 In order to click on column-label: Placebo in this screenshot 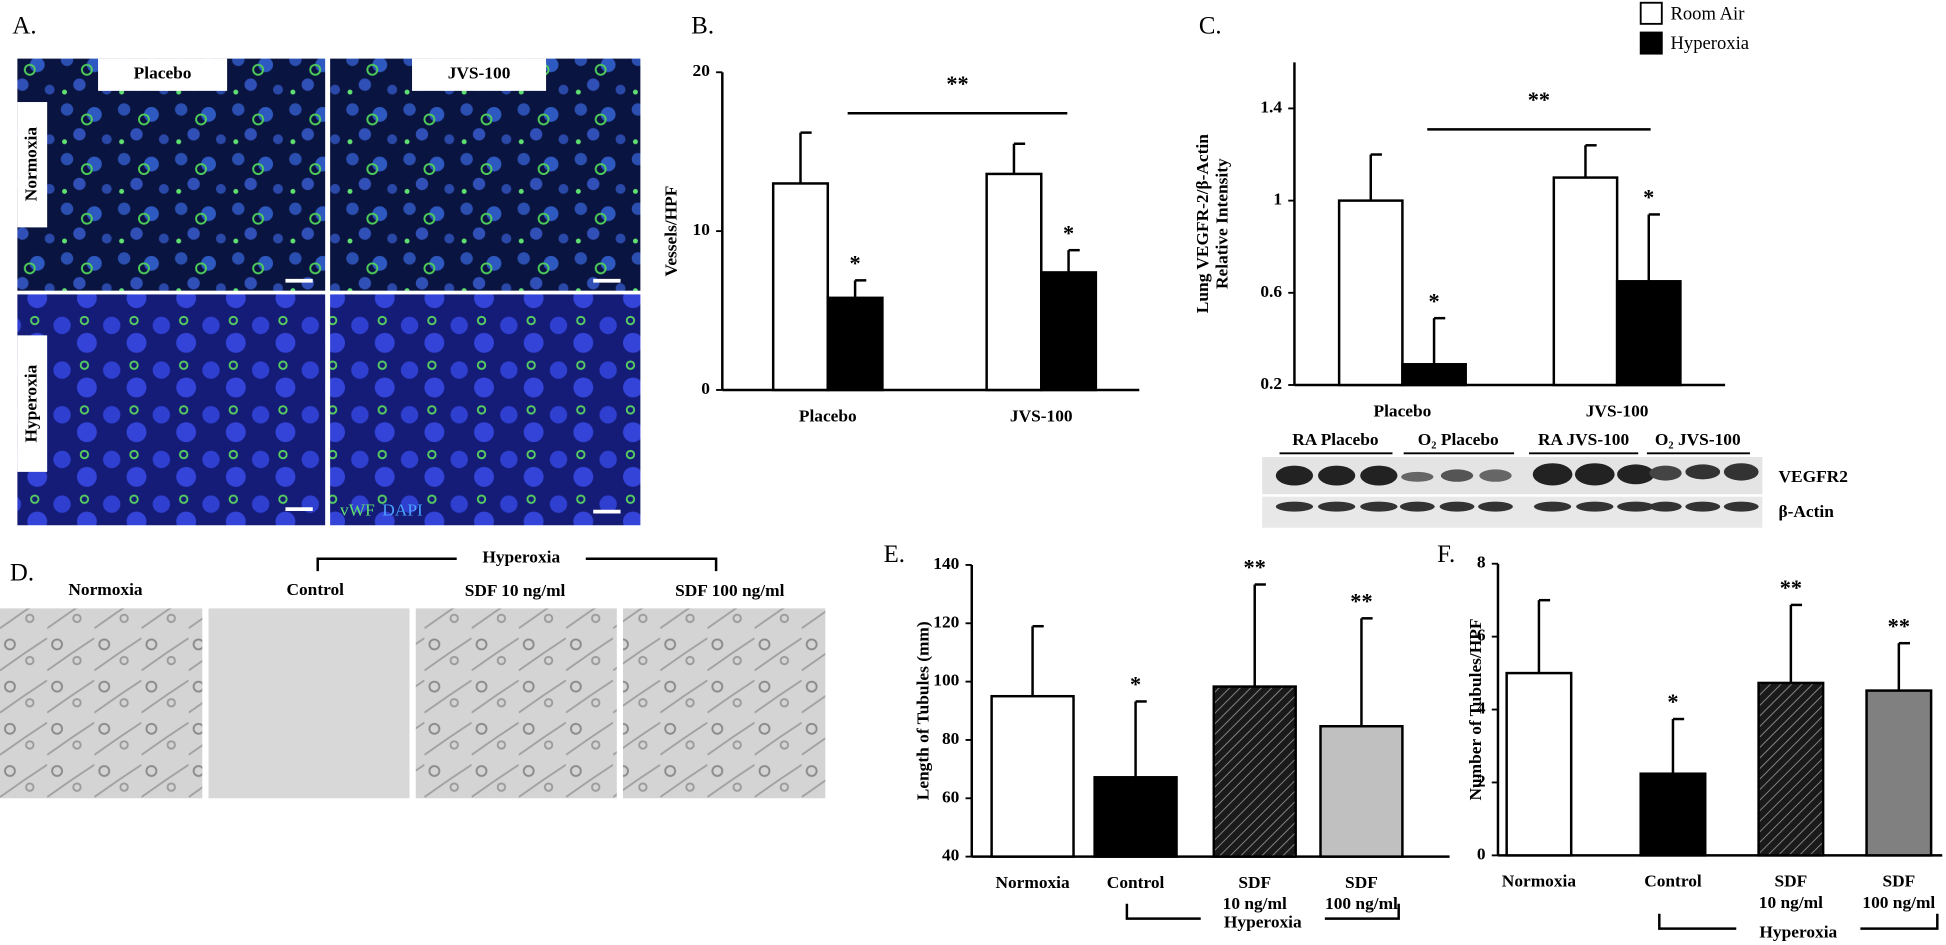, I will do `click(163, 73)`.